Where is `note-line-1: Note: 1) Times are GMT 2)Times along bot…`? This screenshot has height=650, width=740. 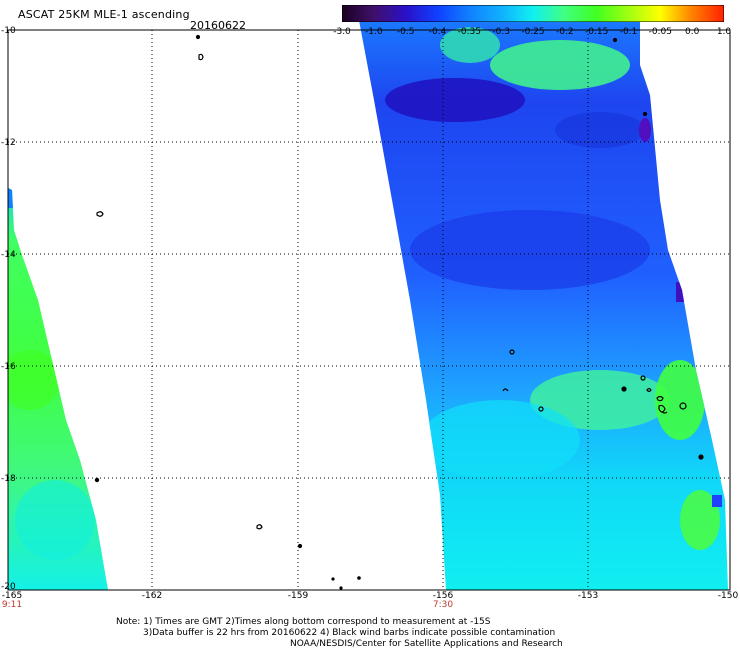
note-line-1: Note: 1) Times are GMT 2)Times along bot… is located at coordinates (303, 622).